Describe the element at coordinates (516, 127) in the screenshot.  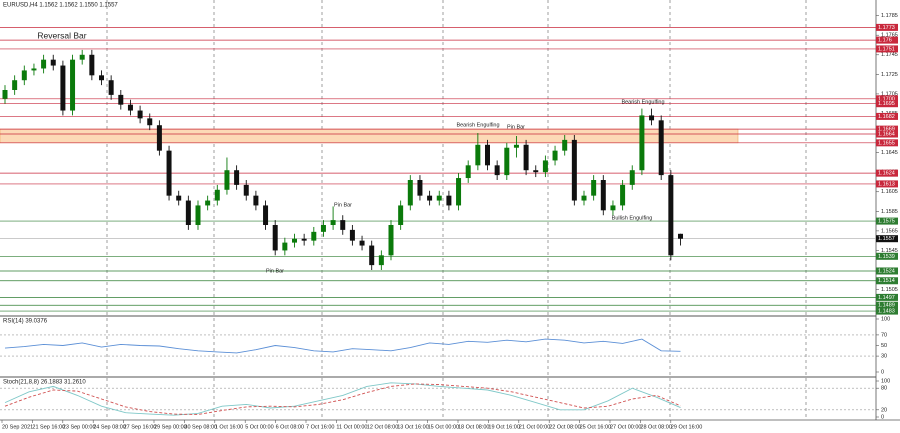
I see `annotation: Pin Bar` at that location.